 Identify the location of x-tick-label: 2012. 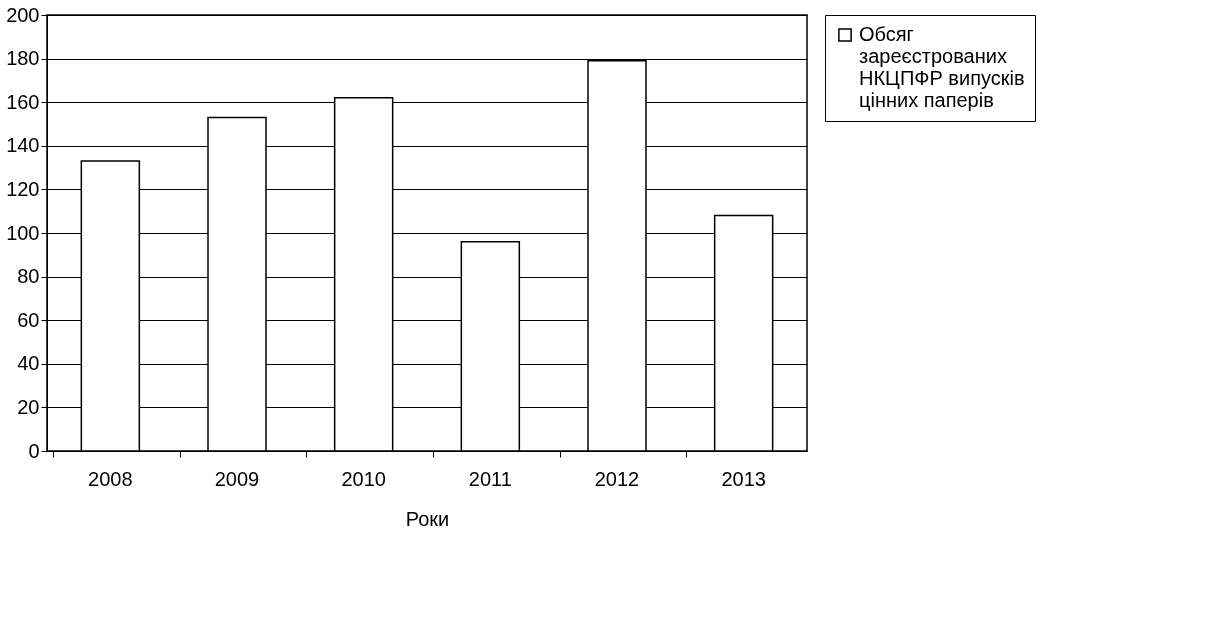
(617, 478).